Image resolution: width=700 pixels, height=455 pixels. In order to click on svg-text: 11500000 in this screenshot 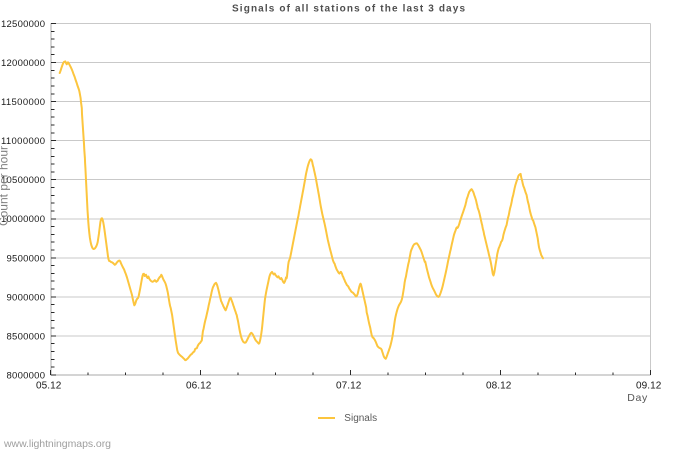, I will do `click(23, 102)`.